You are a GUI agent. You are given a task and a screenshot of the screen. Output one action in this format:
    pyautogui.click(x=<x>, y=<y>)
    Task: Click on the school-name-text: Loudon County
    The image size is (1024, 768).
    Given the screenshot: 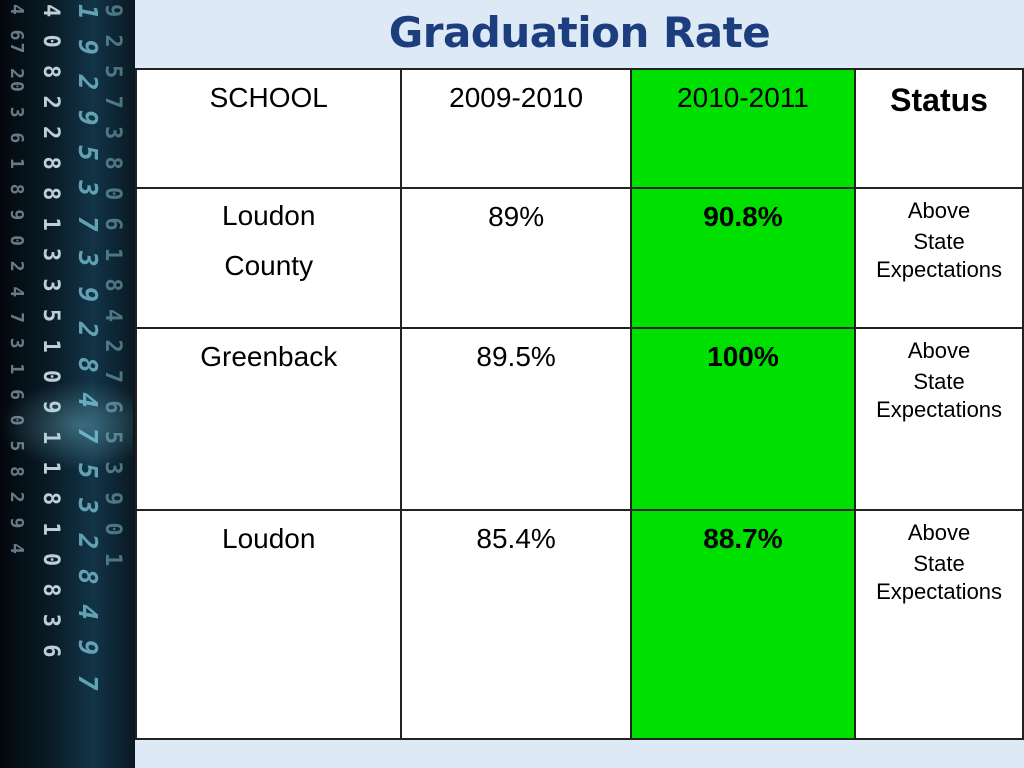 What is the action you would take?
    pyautogui.click(x=269, y=240)
    